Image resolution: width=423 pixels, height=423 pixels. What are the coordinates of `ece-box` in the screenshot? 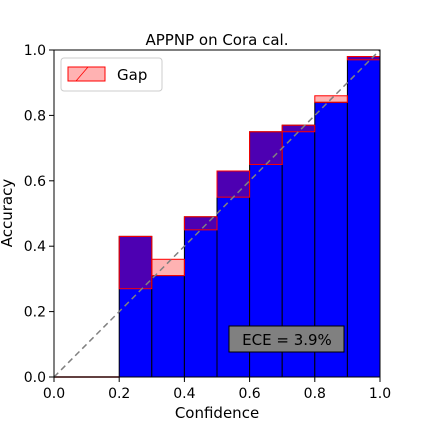 It's located at (286, 339).